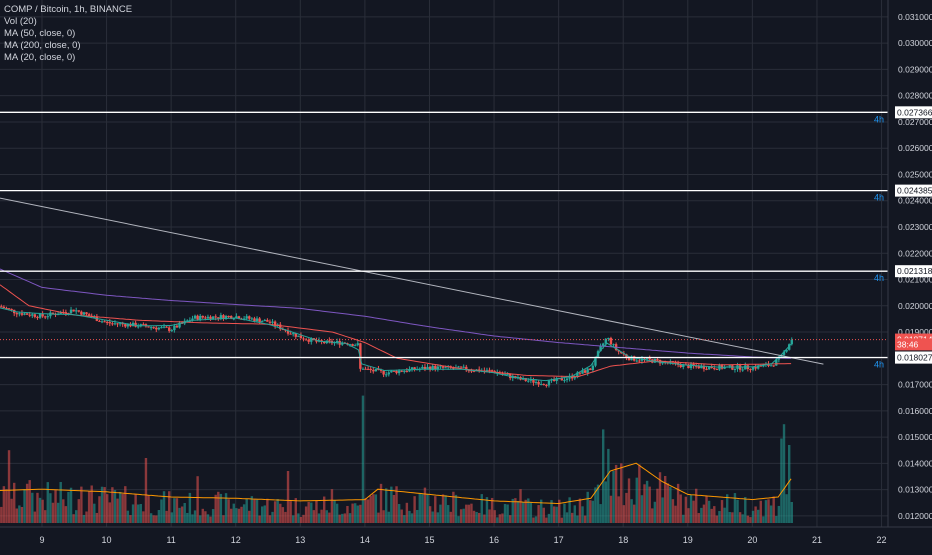  Describe the element at coordinates (559, 540) in the screenshot. I see `time-tick-label: 17` at that location.